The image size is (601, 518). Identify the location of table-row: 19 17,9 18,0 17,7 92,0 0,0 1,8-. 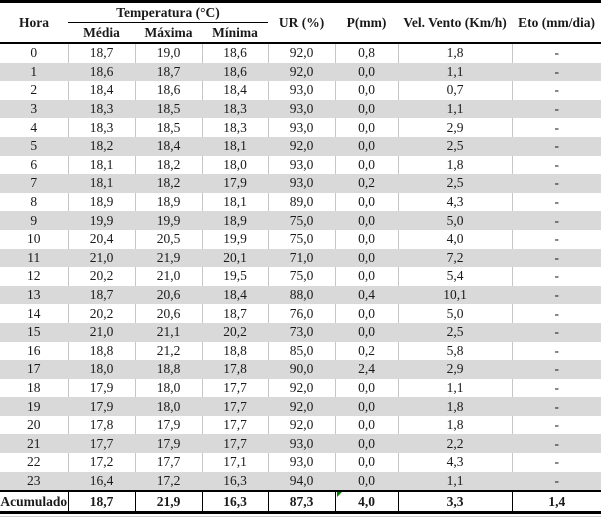
(300, 406).